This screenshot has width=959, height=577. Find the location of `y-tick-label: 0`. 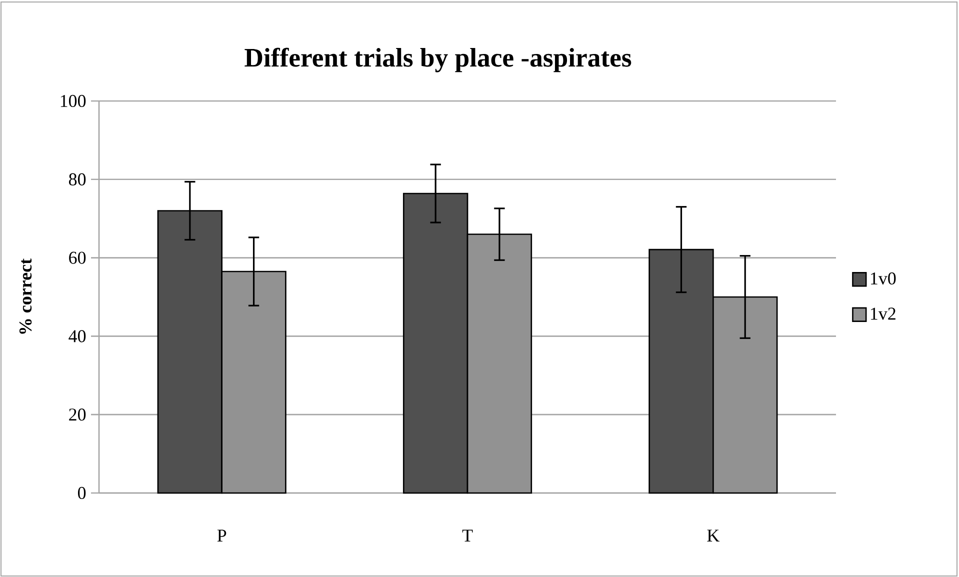

y-tick-label: 0 is located at coordinates (82, 493).